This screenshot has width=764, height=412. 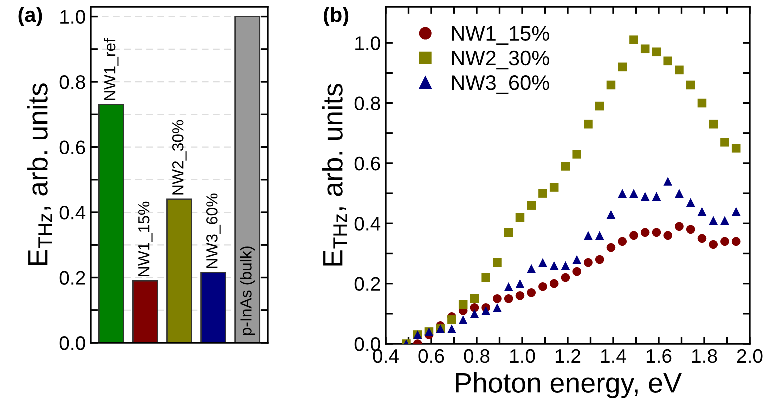 I want to click on x-tick-label: 1.2, so click(x=568, y=356).